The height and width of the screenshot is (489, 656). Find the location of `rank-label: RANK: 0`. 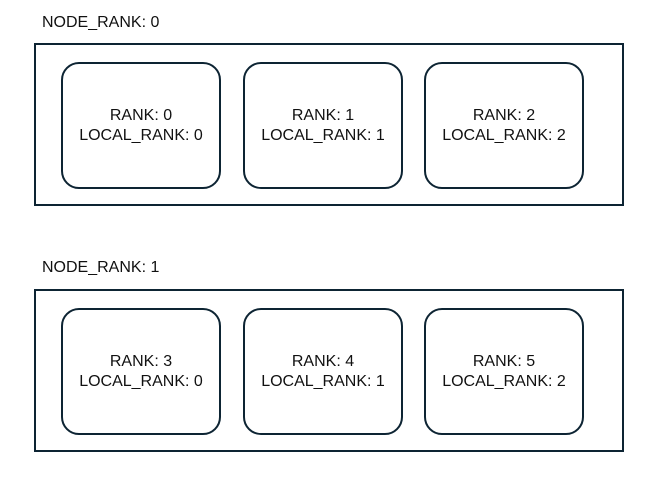

rank-label: RANK: 0 is located at coordinates (141, 115).